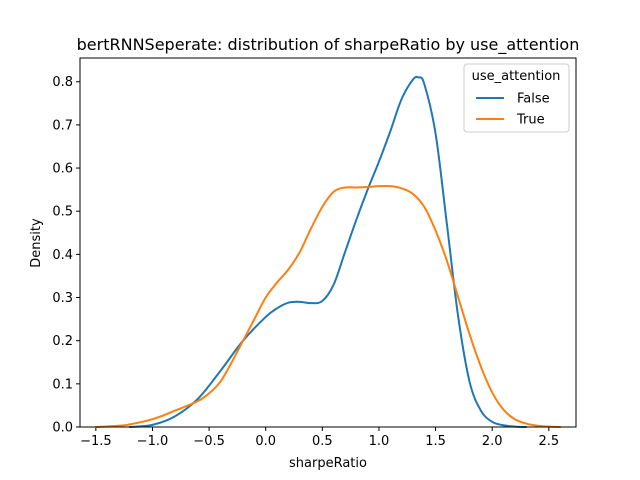  What do you see at coordinates (328, 463) in the screenshot?
I see `x-axis-label: sharpeRatio` at bounding box center [328, 463].